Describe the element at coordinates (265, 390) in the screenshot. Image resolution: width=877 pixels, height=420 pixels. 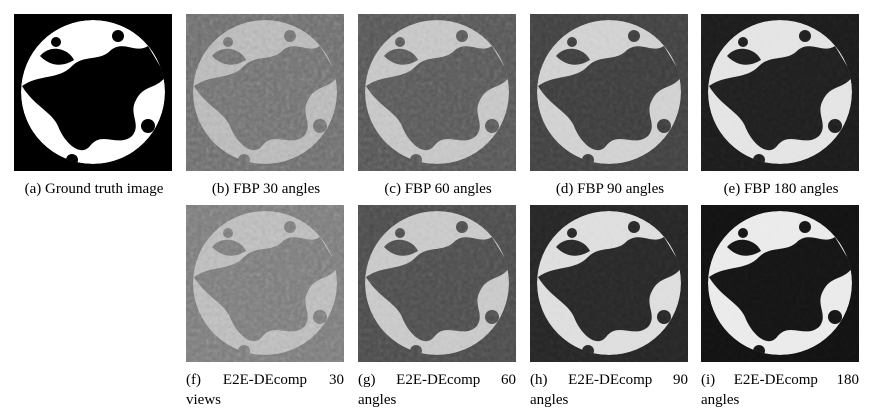
I see `caption: (f) E2E-DEcomp 30 views` at that location.